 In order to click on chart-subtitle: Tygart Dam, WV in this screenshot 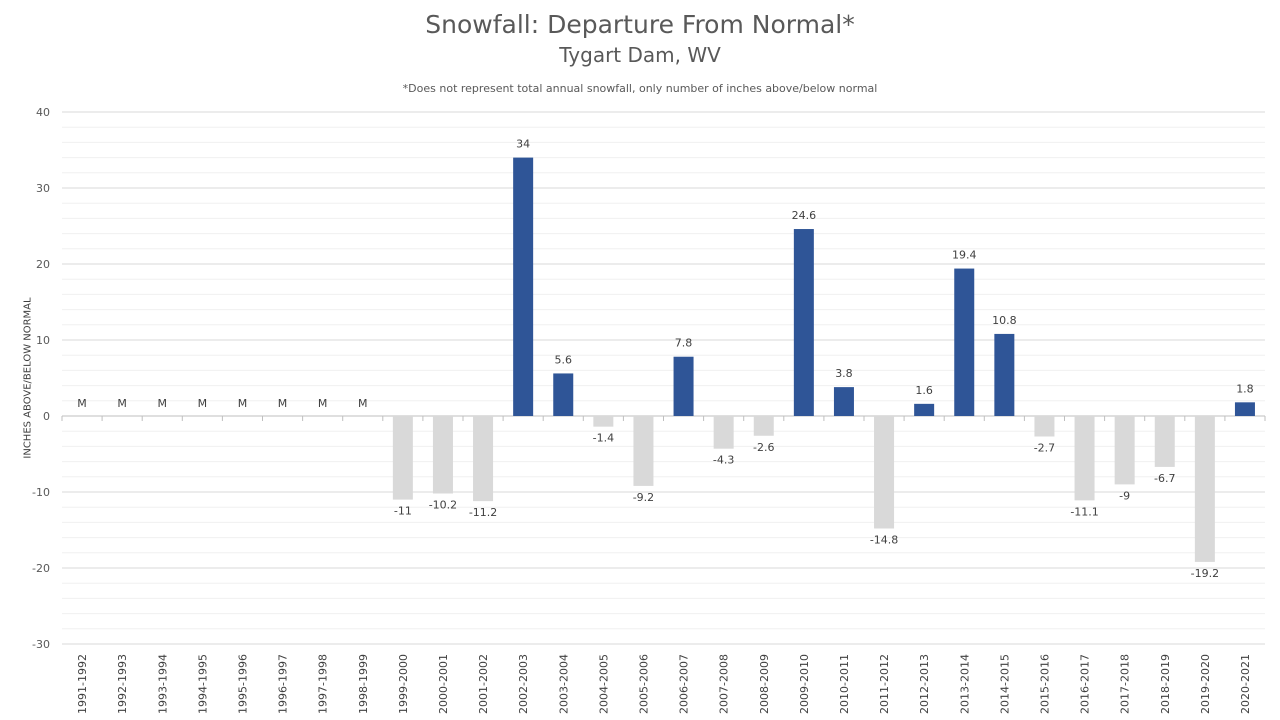, I will do `click(640, 55)`.